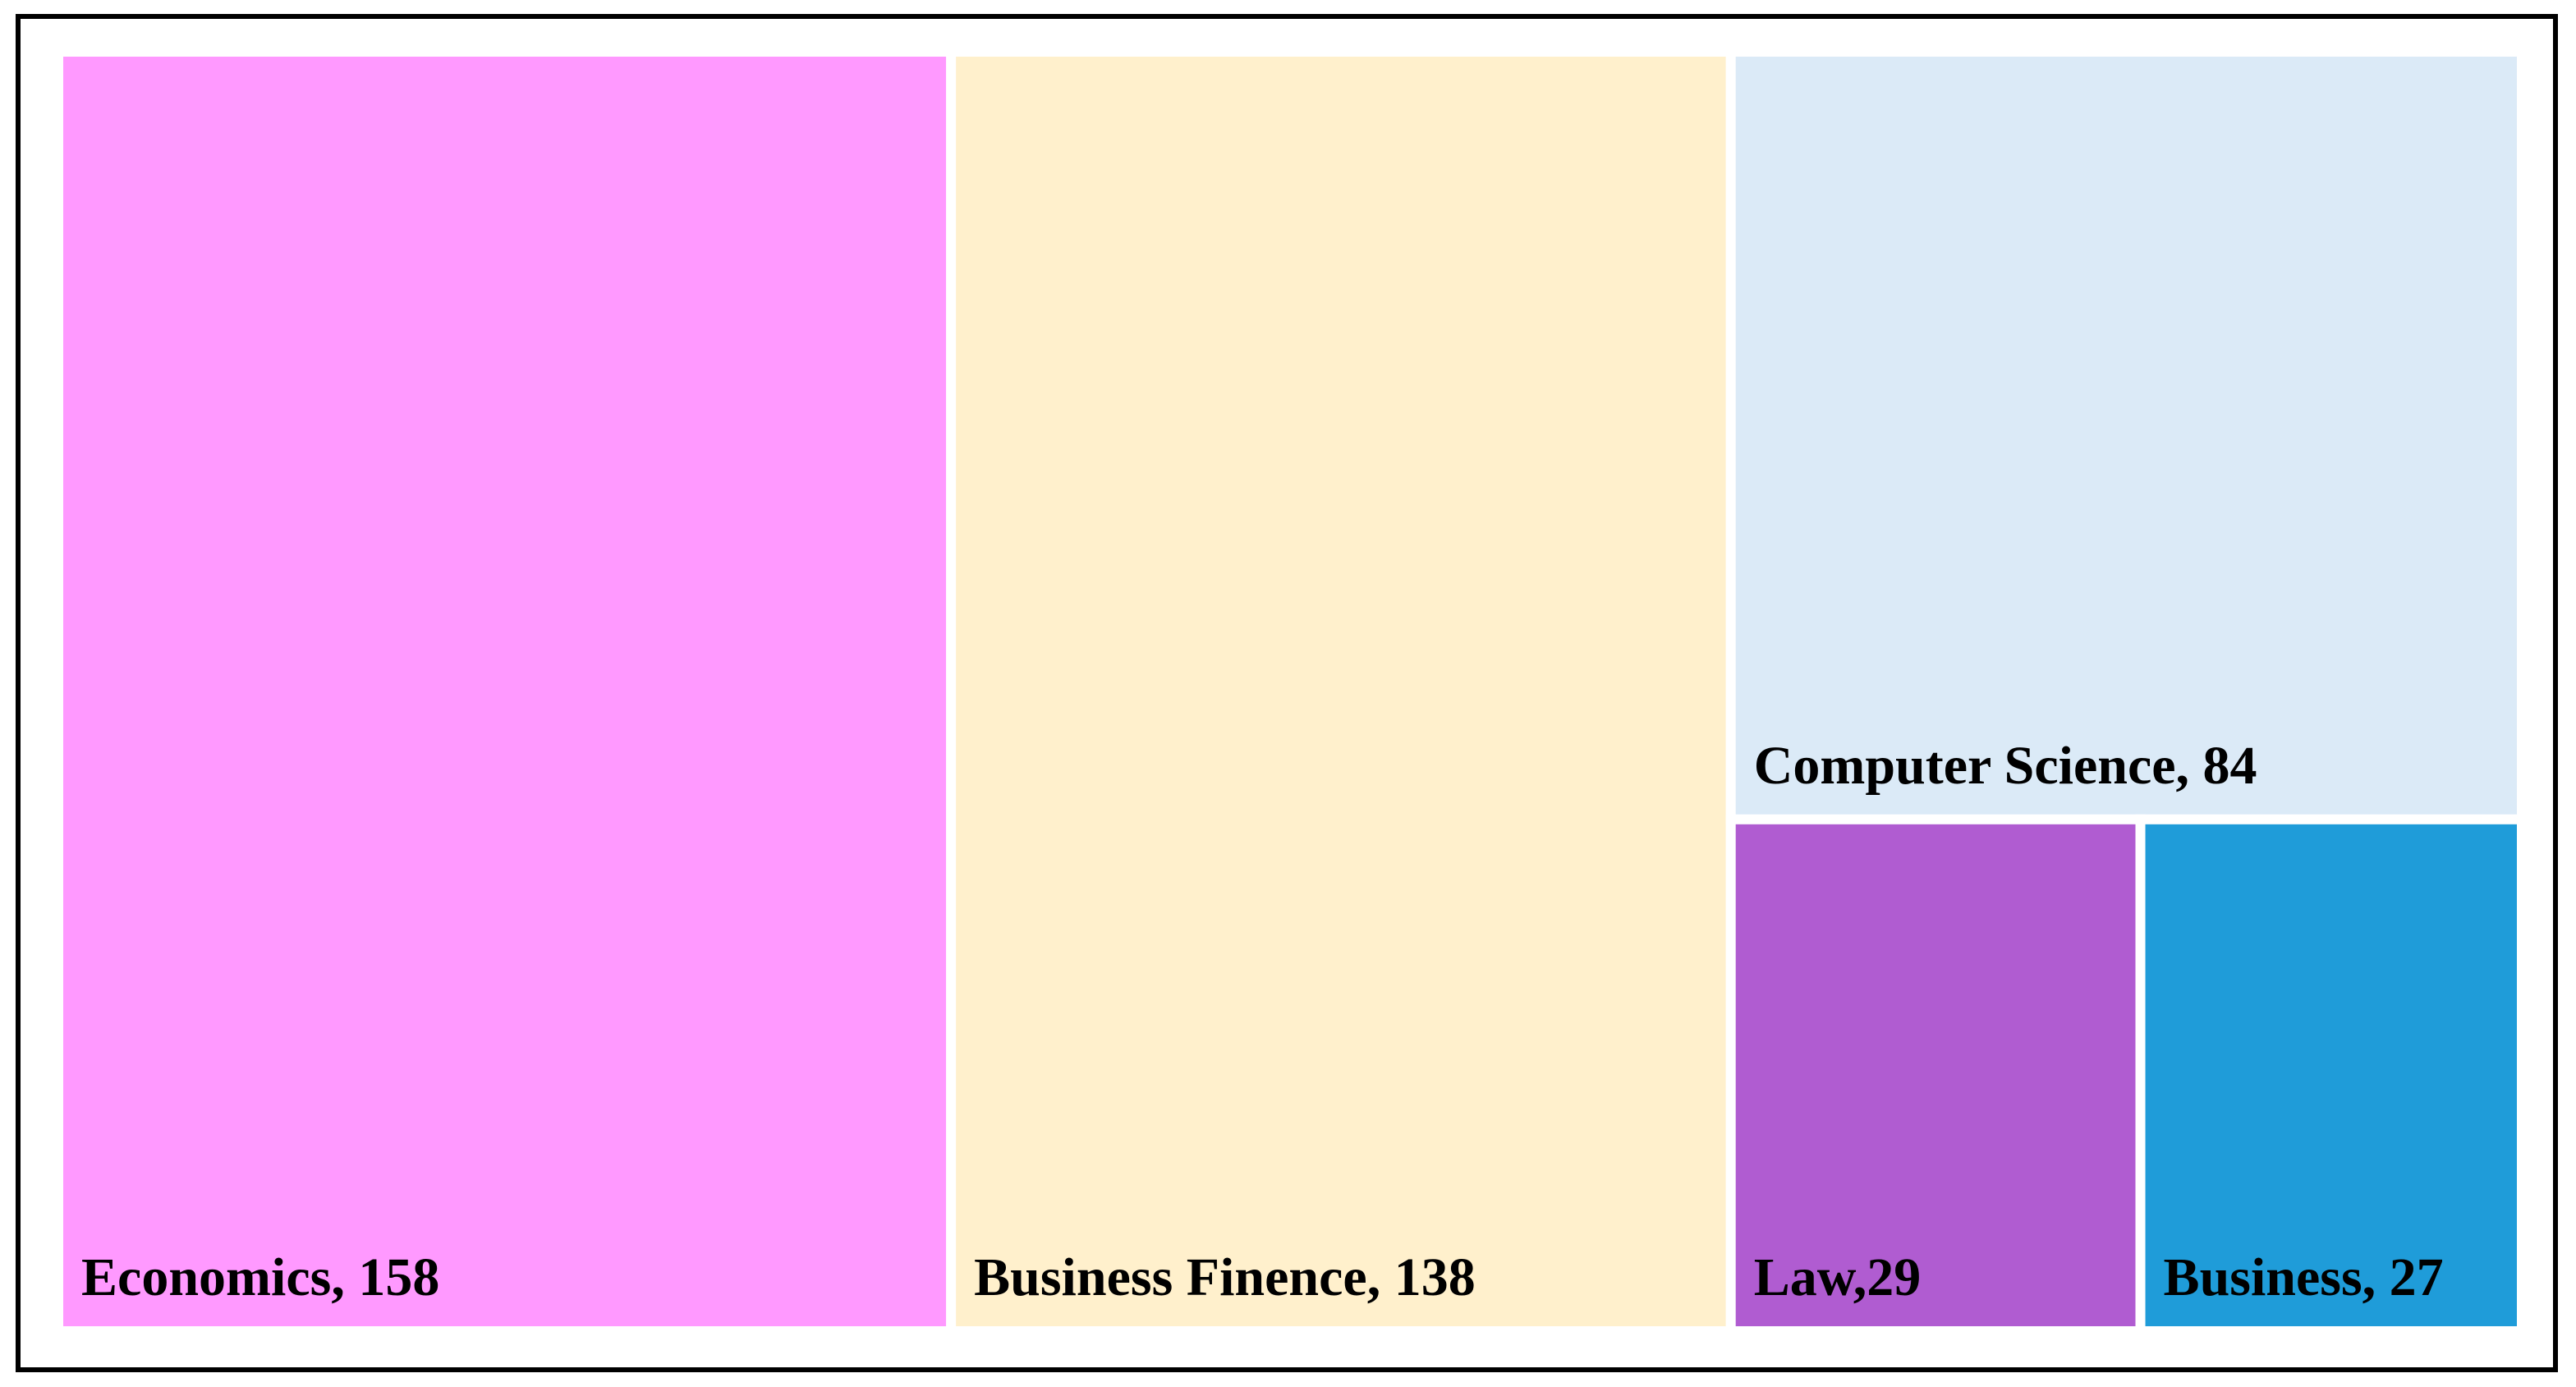  I want to click on tile-label: Business, 27, so click(2304, 1277).